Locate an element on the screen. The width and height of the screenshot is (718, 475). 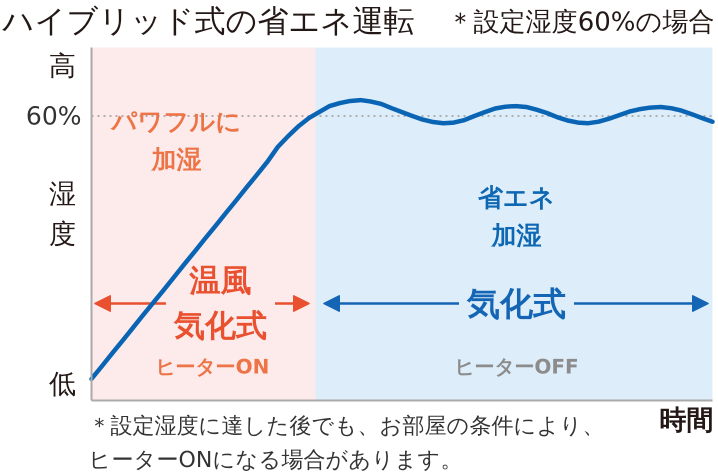
annotation: 温風気化式 is located at coordinates (220, 303).